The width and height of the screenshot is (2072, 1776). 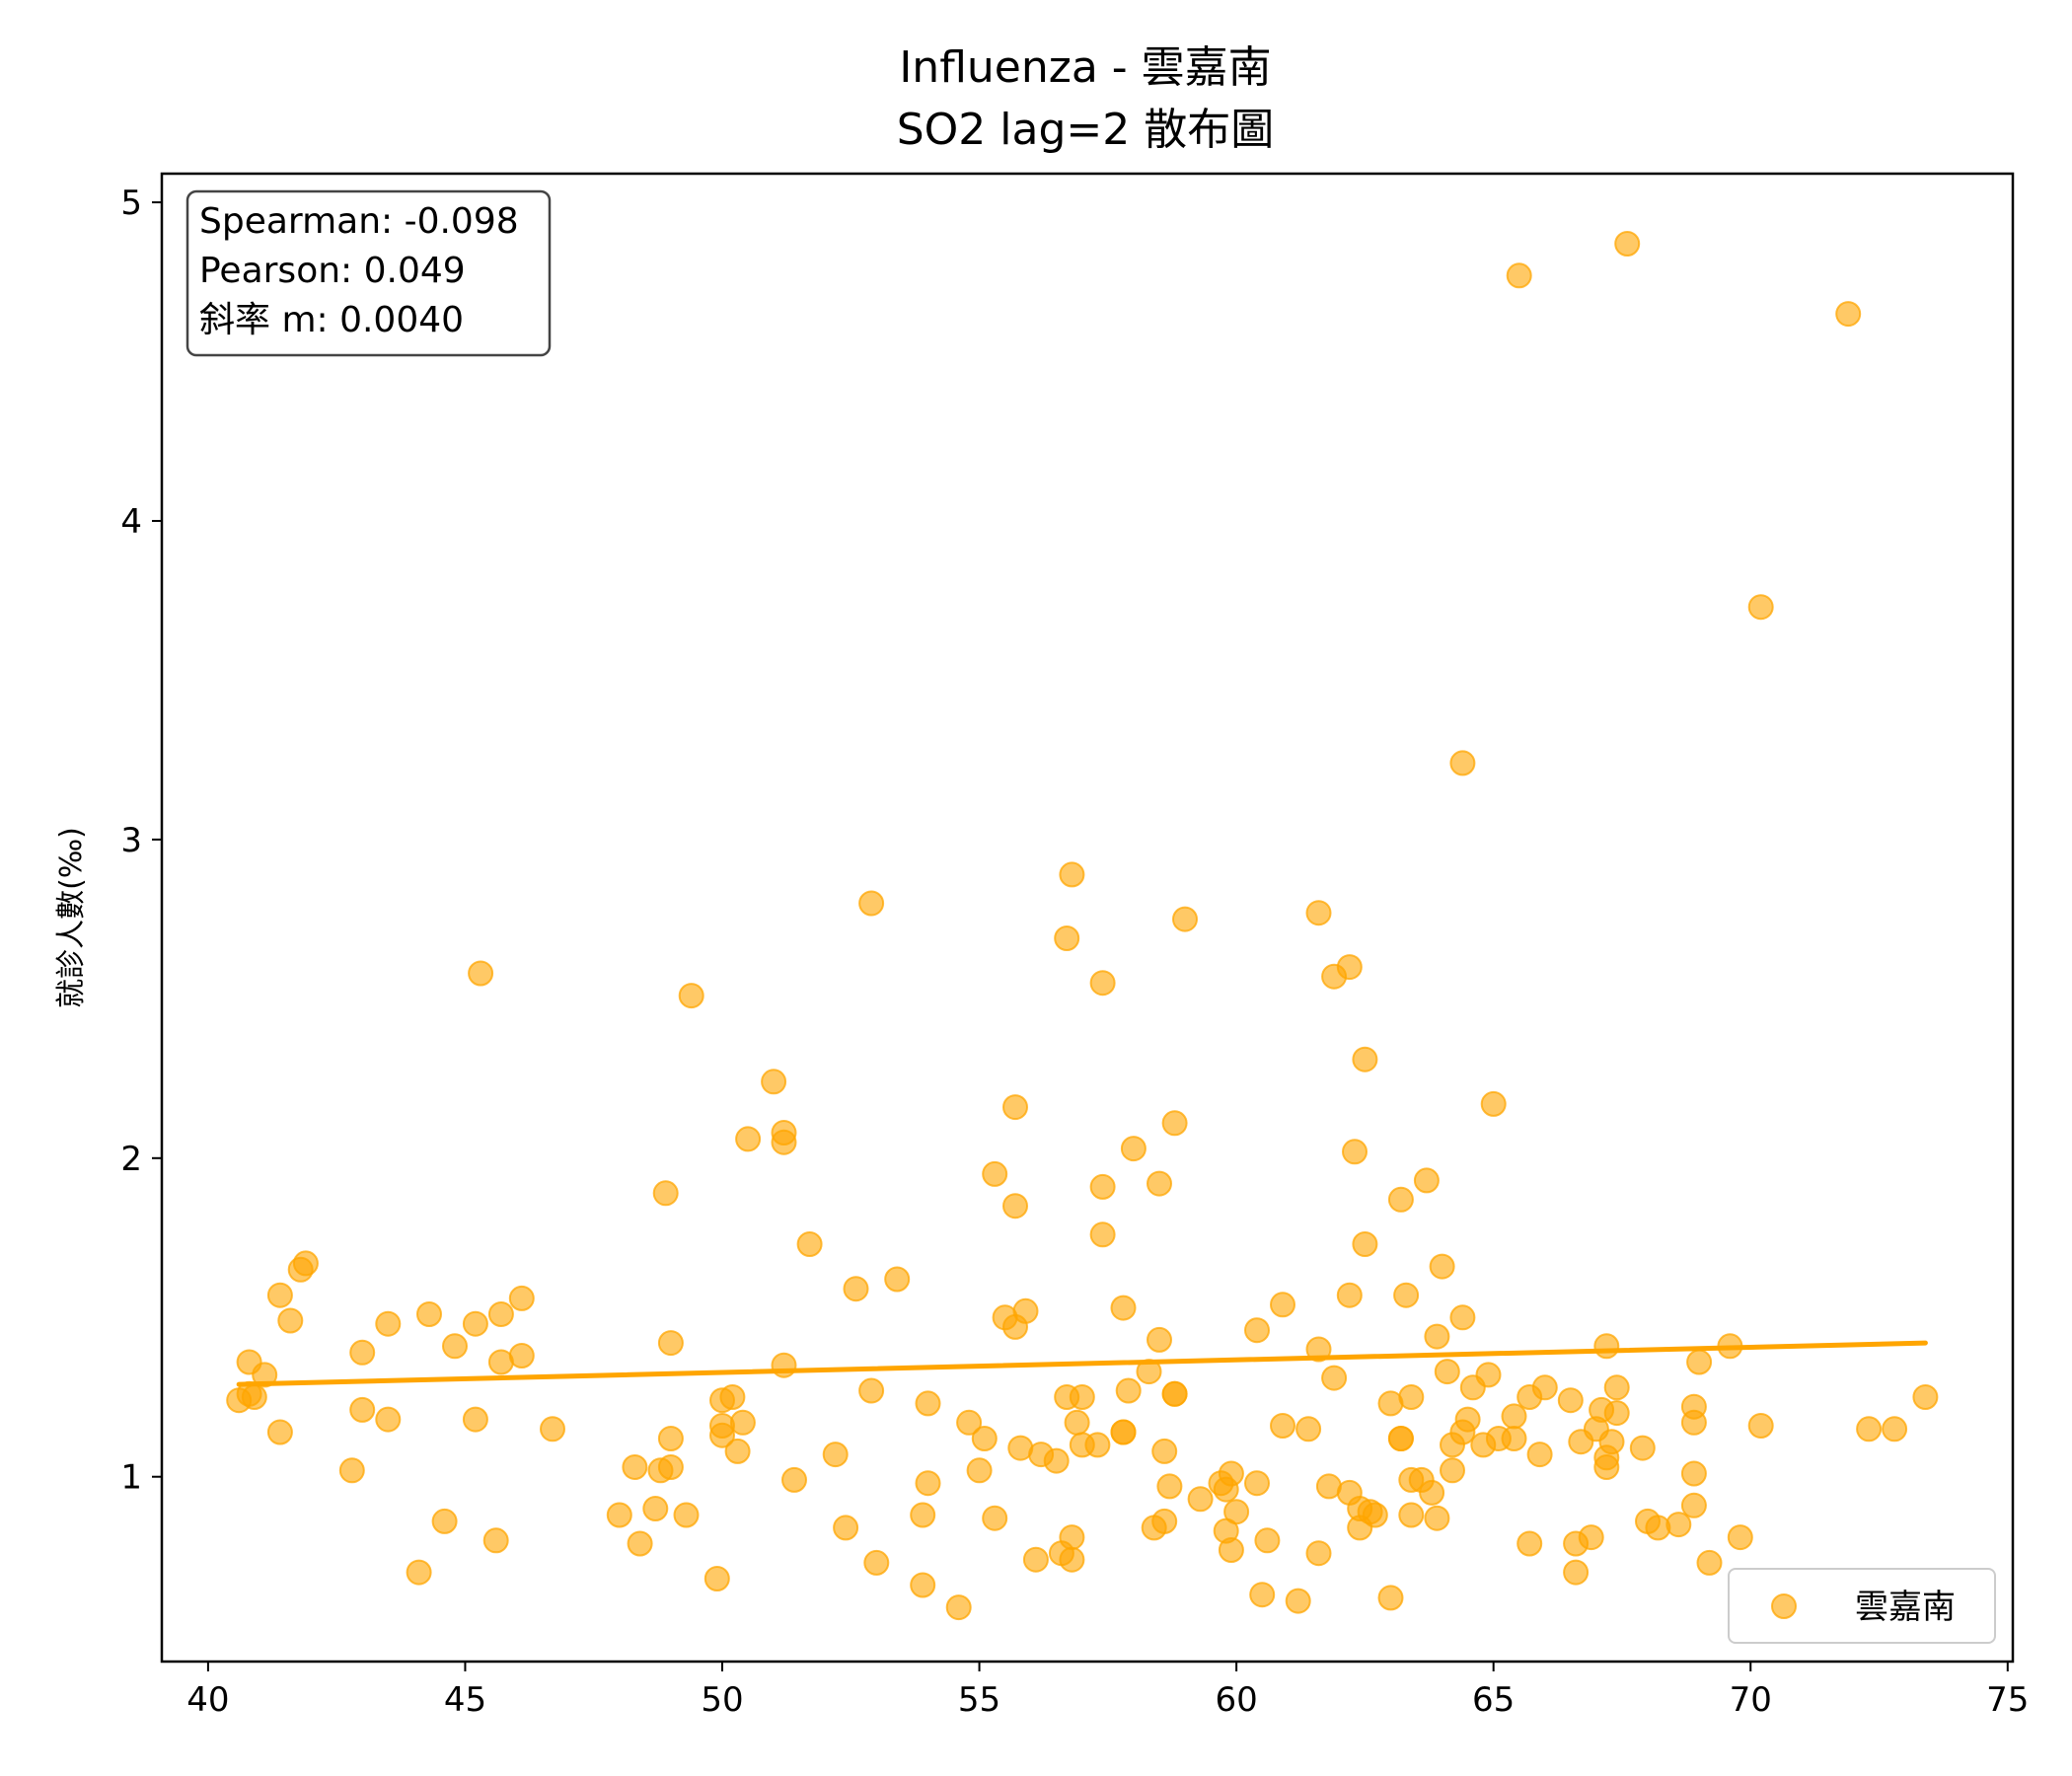 What do you see at coordinates (1906, 1608) in the screenshot?
I see `legend-label: 雲嘉南` at bounding box center [1906, 1608].